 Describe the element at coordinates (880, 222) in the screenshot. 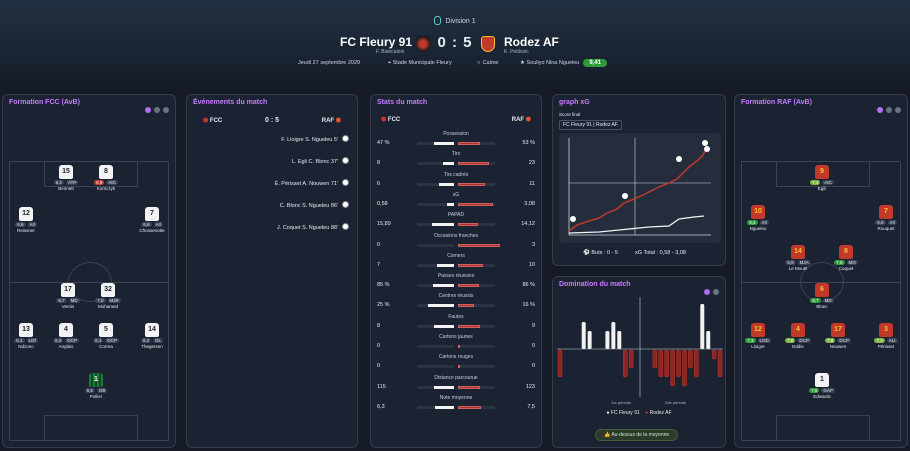

I see `player-rating: 6,8` at that location.